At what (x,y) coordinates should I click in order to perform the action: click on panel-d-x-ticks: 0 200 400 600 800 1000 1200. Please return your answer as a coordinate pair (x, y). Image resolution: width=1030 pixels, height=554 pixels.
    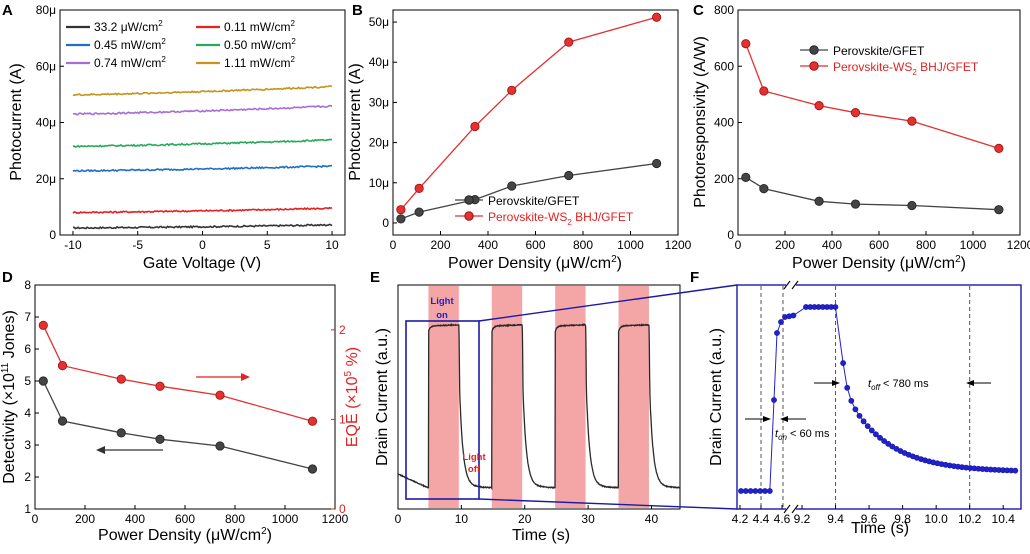
    Looking at the image, I should click on (190, 515).